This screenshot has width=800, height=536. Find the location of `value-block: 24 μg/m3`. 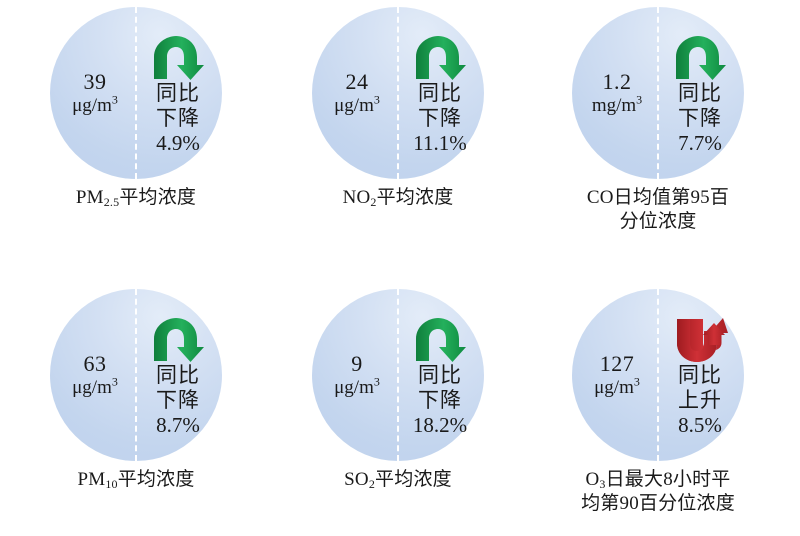

value-block: 24 μg/m3 is located at coordinates (357, 93).